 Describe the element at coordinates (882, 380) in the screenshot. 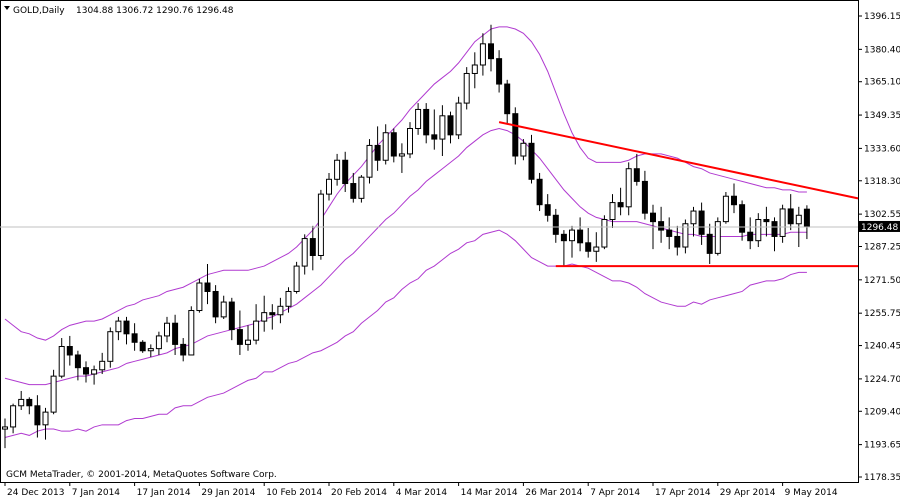

I see `y-tick-label: 1224.70` at that location.